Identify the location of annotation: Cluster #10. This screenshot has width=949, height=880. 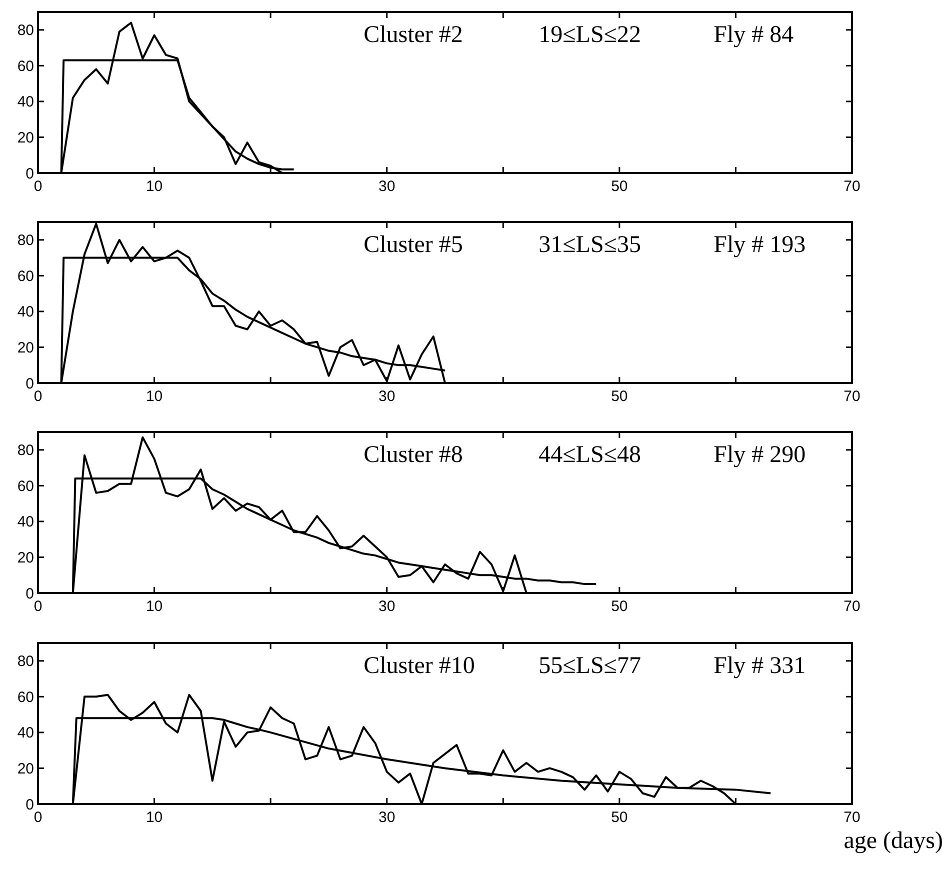
(419, 666).